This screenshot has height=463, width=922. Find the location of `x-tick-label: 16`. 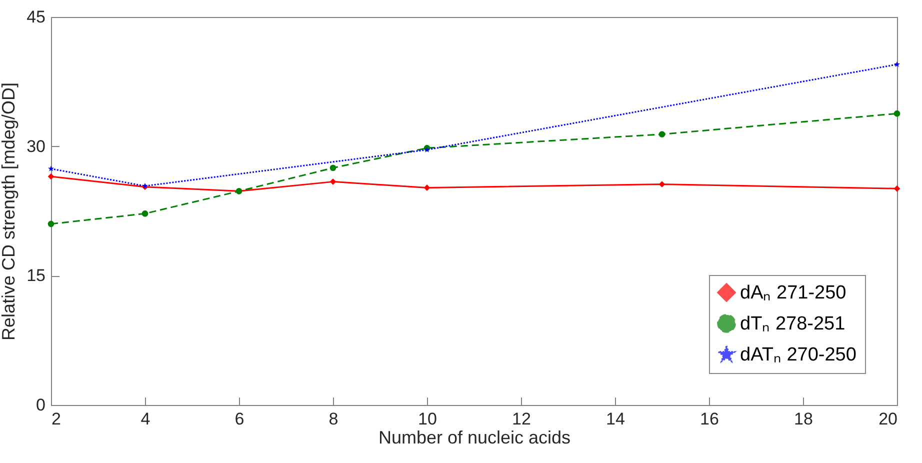

x-tick-label: 16 is located at coordinates (709, 419).